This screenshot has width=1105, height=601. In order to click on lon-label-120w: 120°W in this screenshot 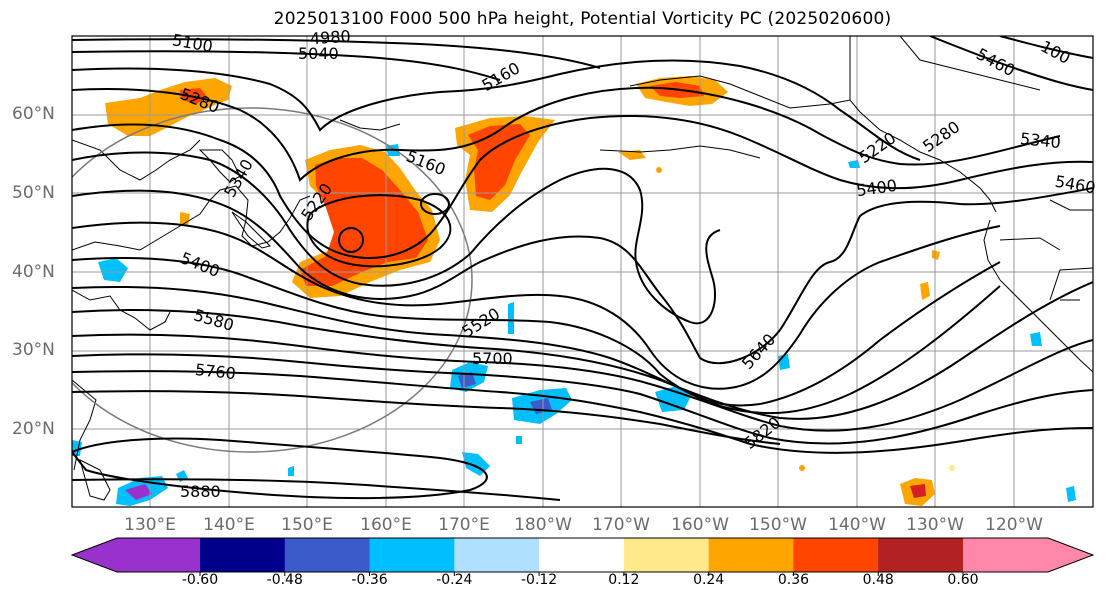, I will do `click(1014, 525)`.